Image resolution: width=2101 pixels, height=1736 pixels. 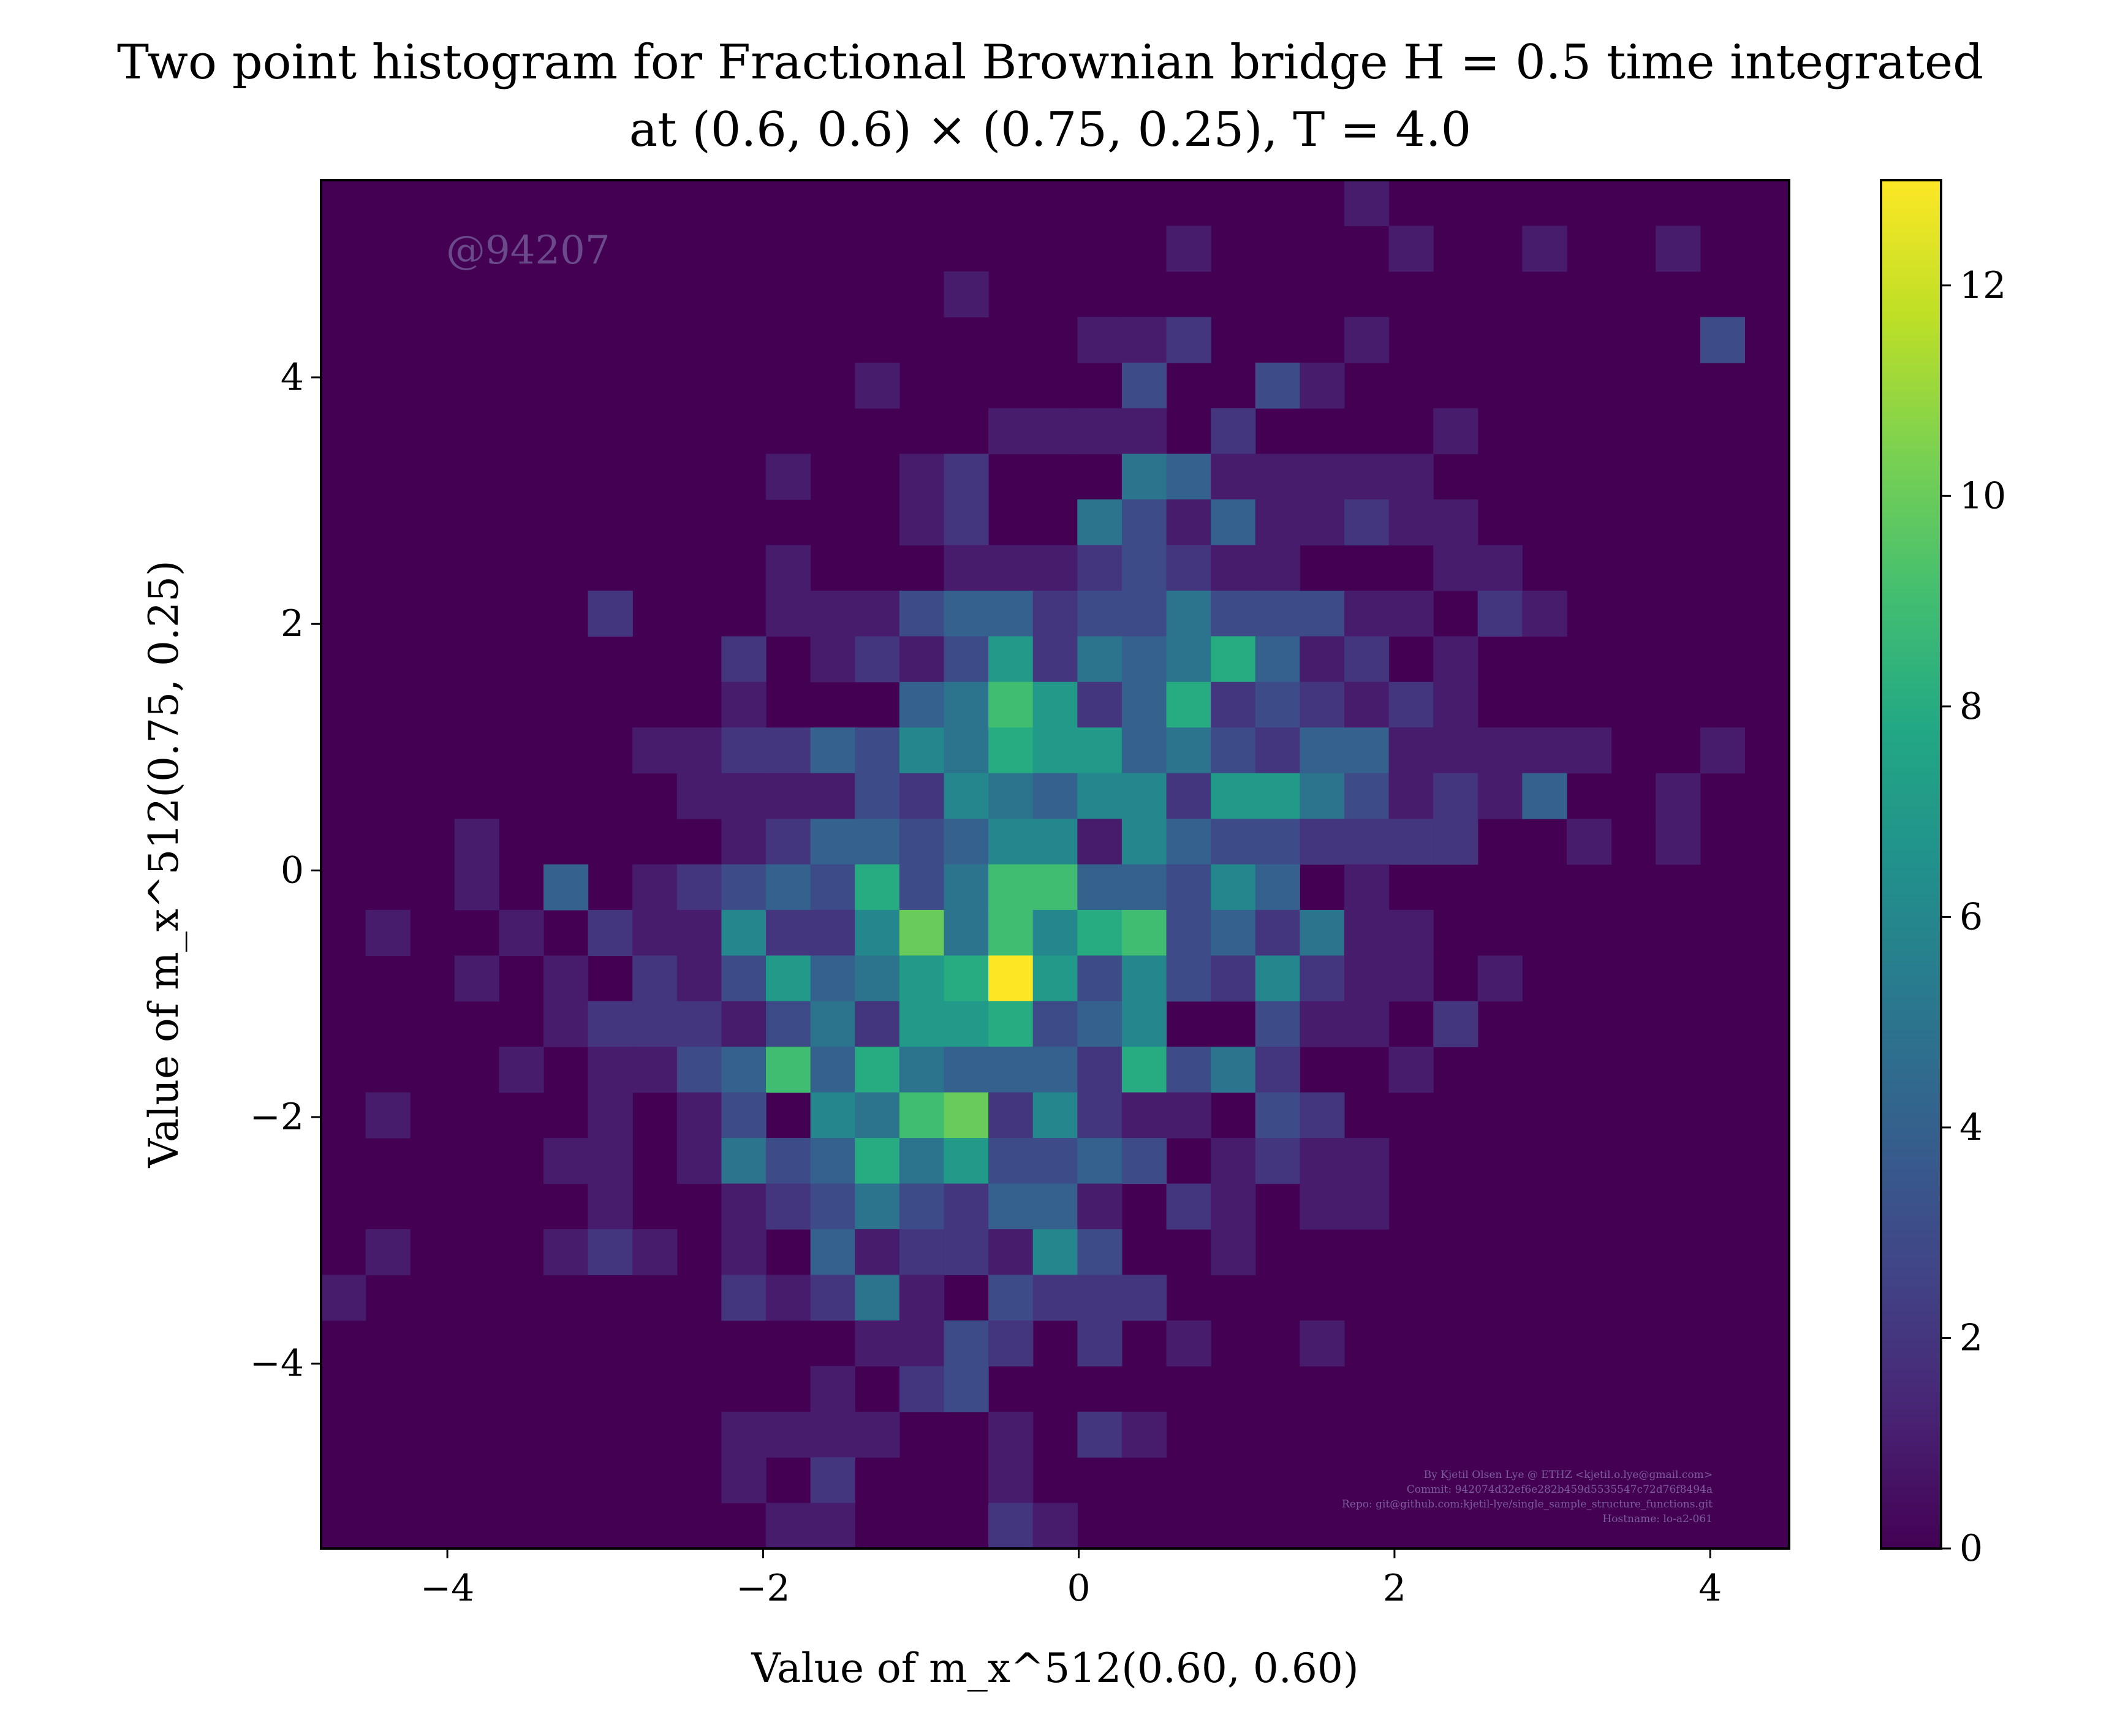 I want to click on colorbar: 0 2 4 6 8 10 12, so click(x=1943, y=874).